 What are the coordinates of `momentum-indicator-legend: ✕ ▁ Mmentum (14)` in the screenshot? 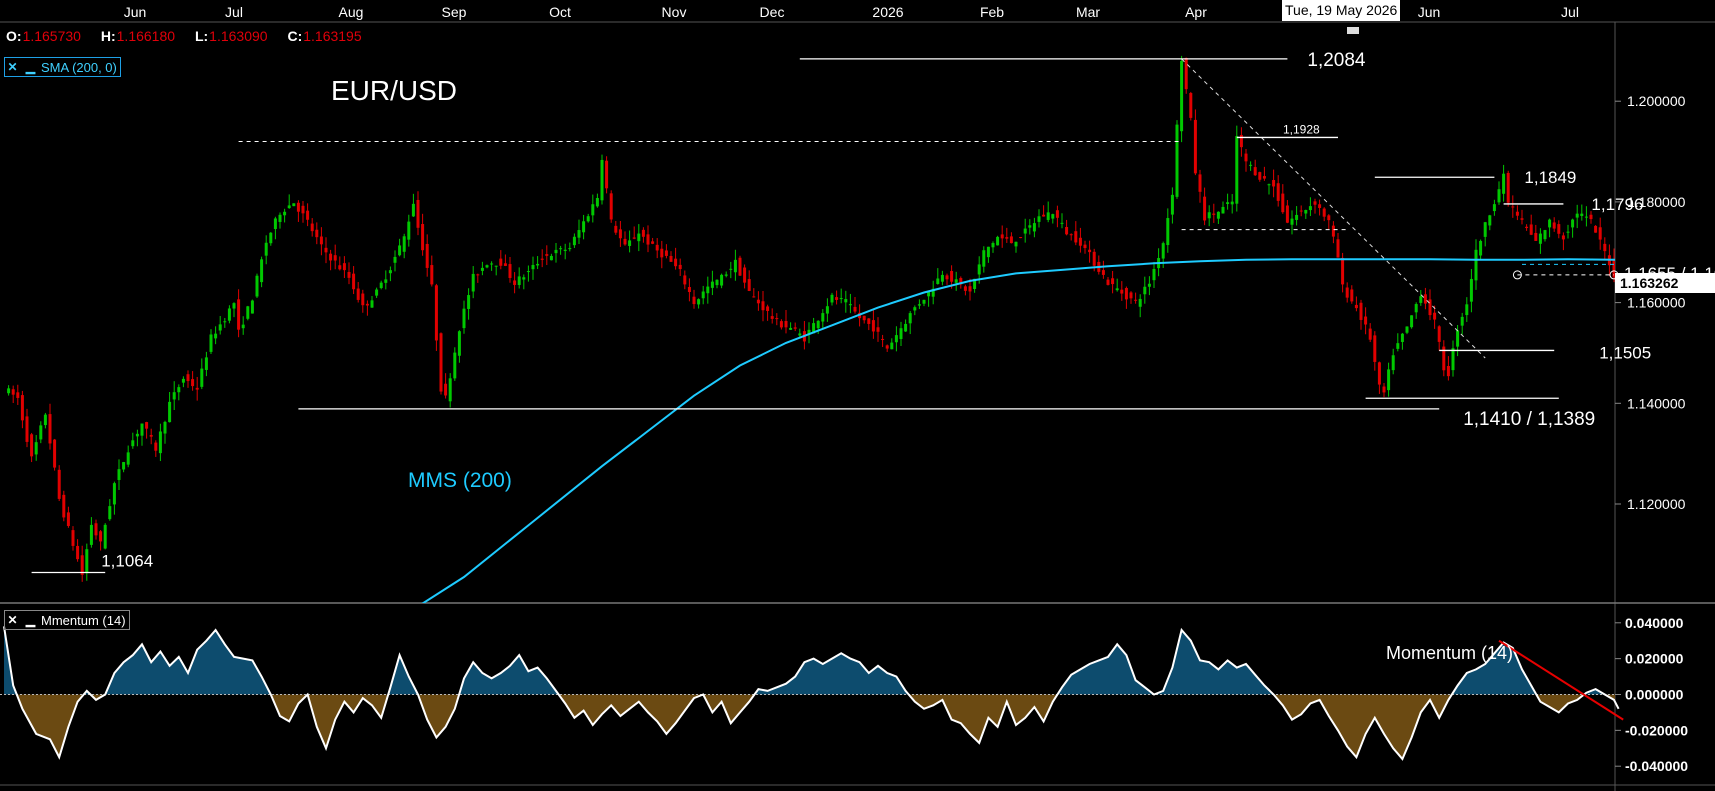 It's located at (67, 620).